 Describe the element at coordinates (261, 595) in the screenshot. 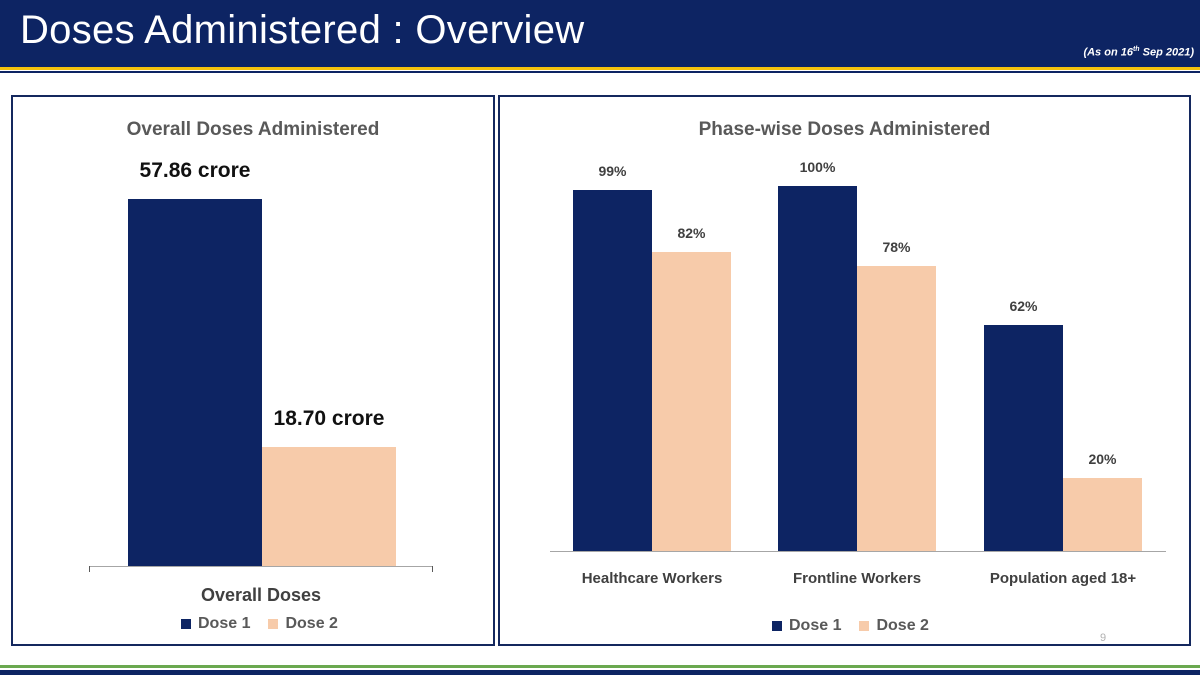

I see `category-label-overall-doses: Overall Doses` at that location.